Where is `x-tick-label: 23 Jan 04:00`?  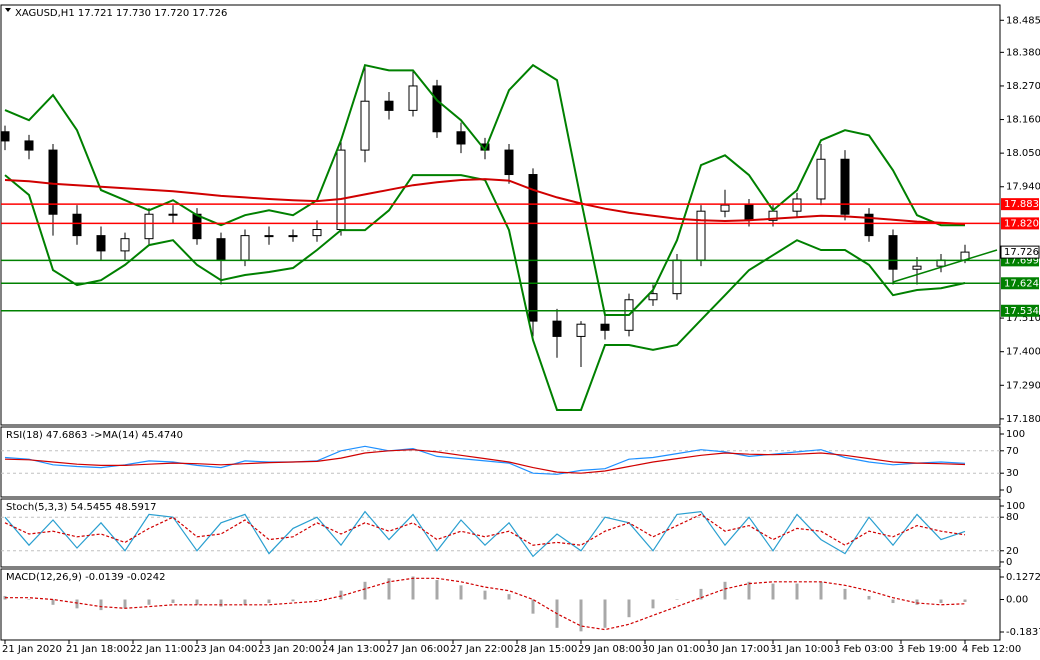 x-tick-label: 23 Jan 04:00 is located at coordinates (225, 649).